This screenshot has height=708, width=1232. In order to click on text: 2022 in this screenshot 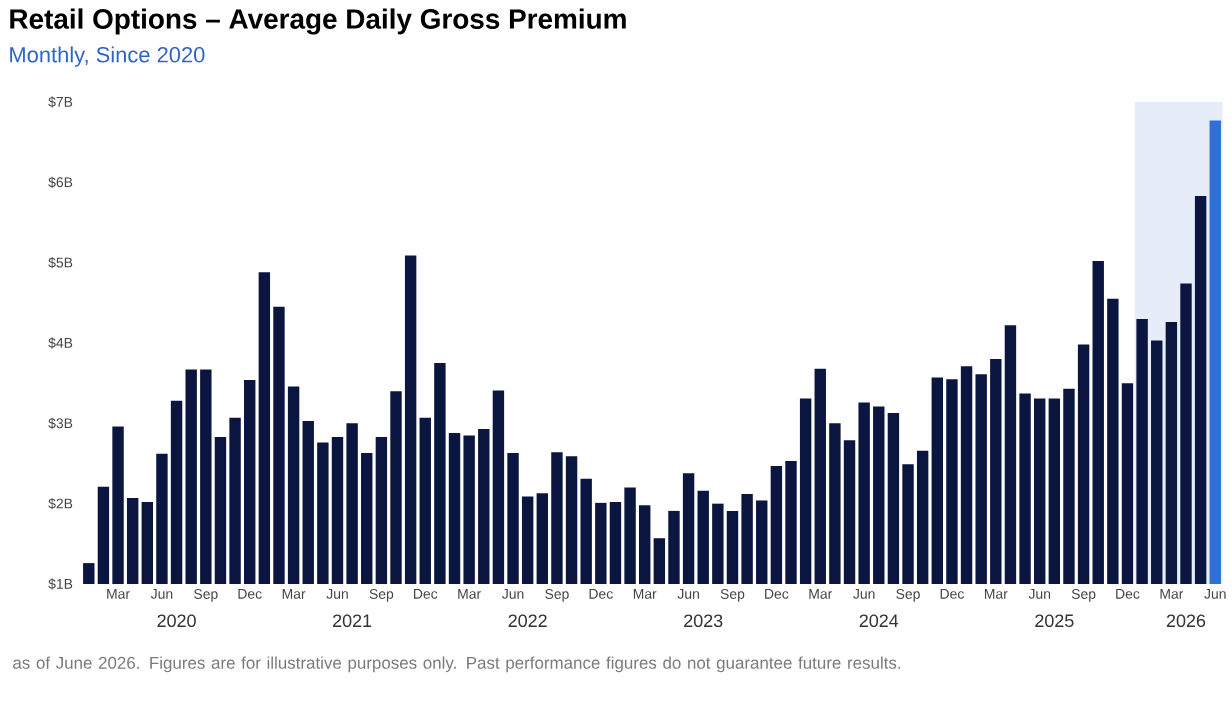, I will do `click(527, 621)`.